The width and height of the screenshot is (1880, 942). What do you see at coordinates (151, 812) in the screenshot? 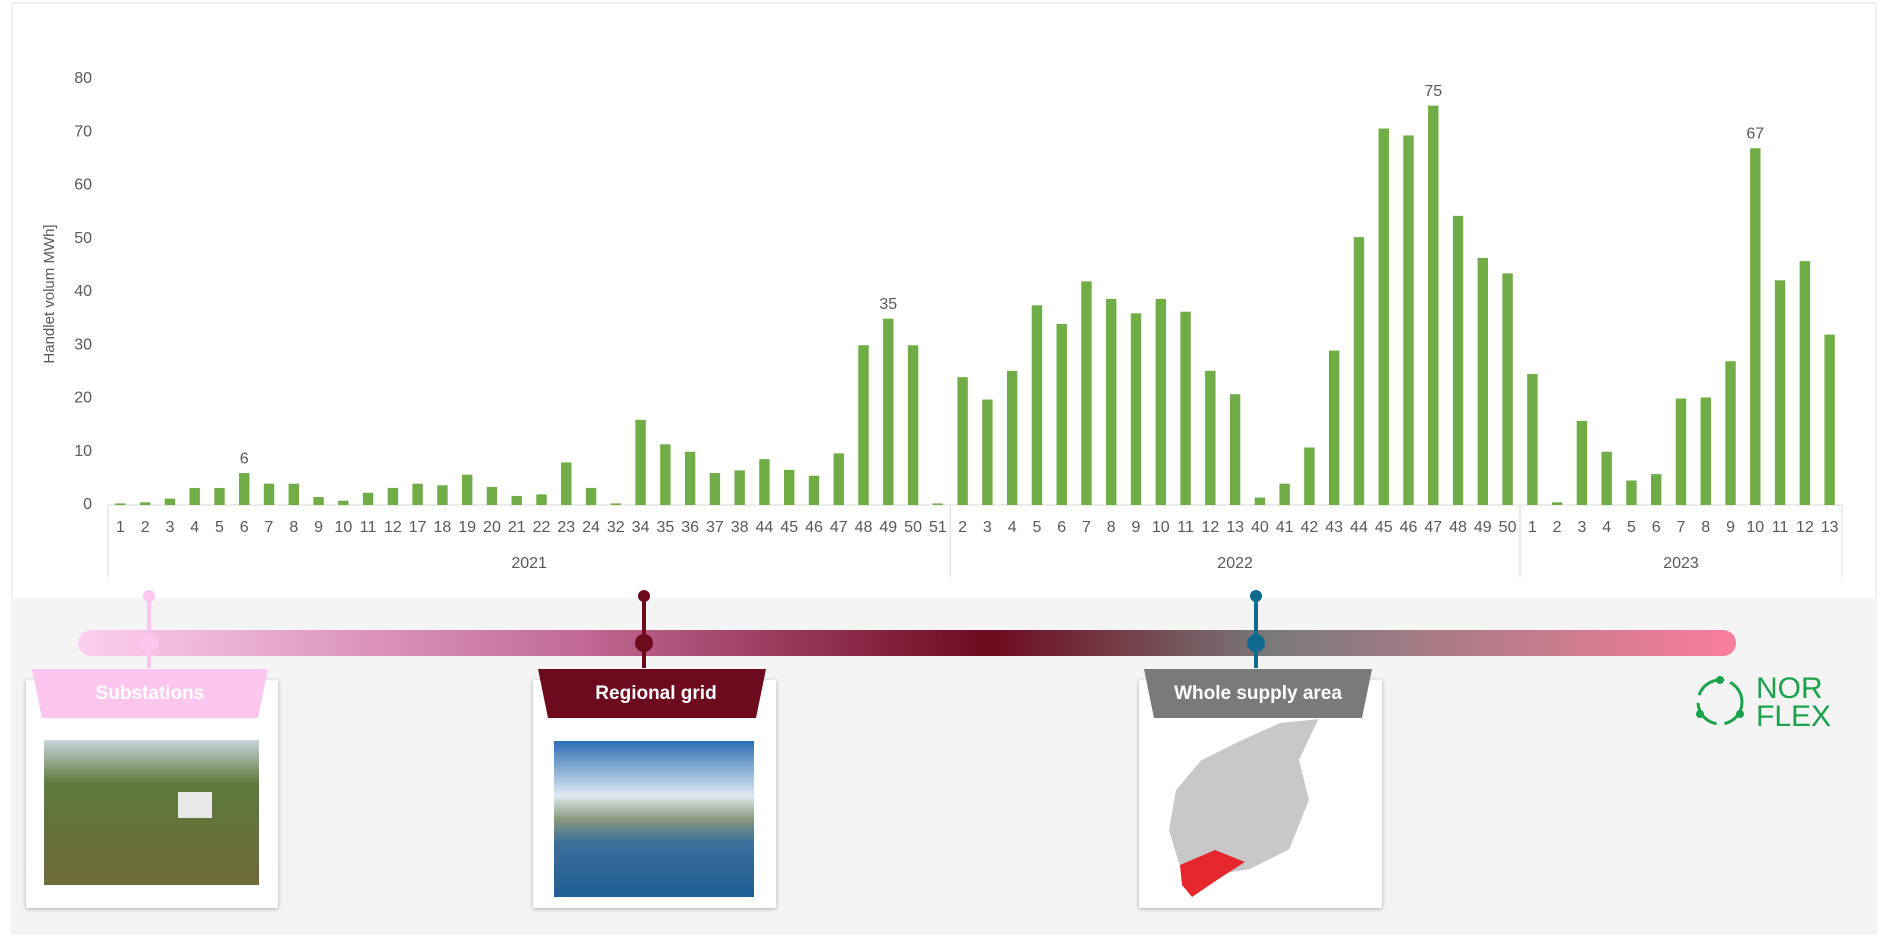
I see `photo-substation` at bounding box center [151, 812].